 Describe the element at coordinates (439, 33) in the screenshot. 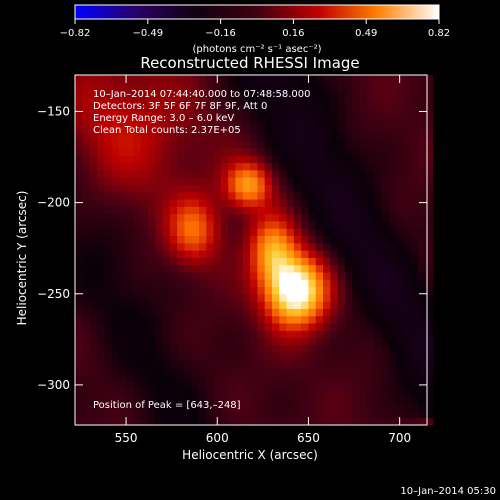

I see `colorbar-tick-label: 0.82` at that location.